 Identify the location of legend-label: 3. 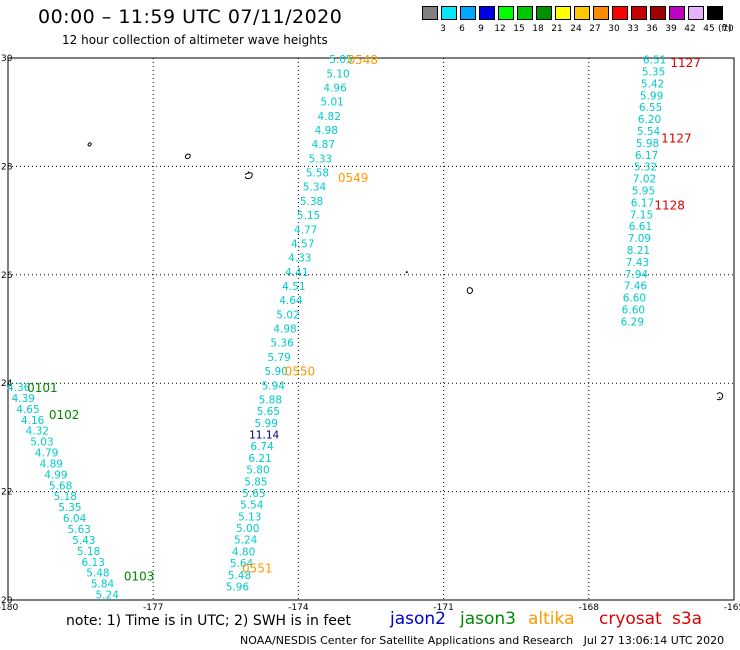
(443, 29).